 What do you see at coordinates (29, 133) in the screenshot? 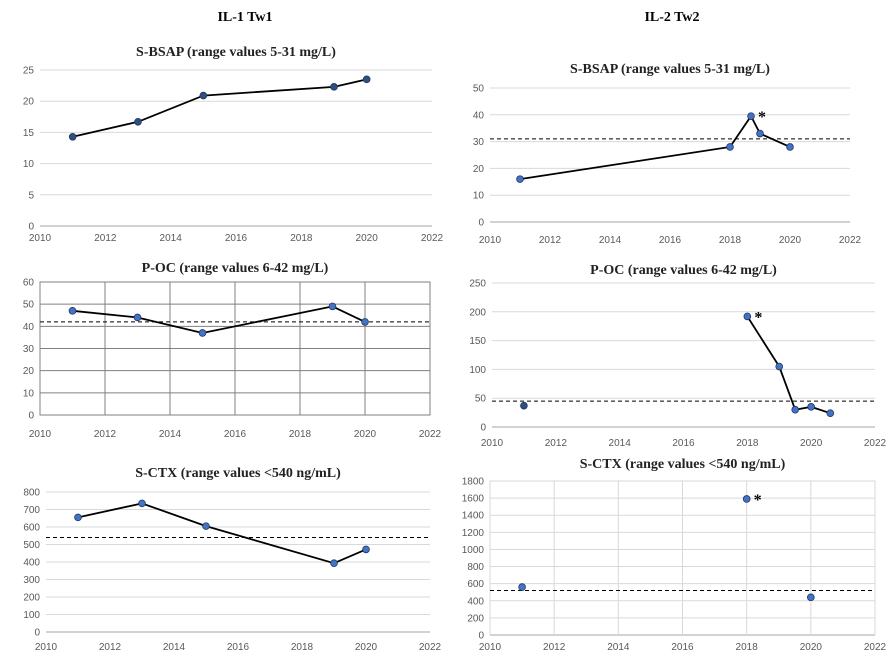
I see `y-tick-label: 15` at bounding box center [29, 133].